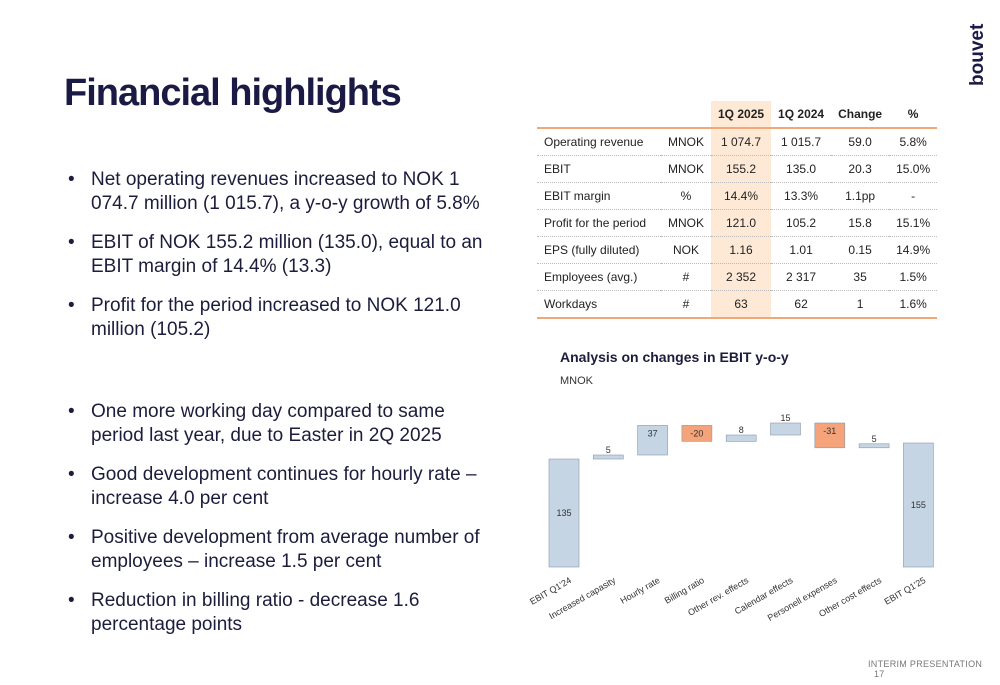 Image resolution: width=1000 pixels, height=685 pixels. What do you see at coordinates (860, 169) in the screenshot?
I see `table-cell: 20.3` at bounding box center [860, 169].